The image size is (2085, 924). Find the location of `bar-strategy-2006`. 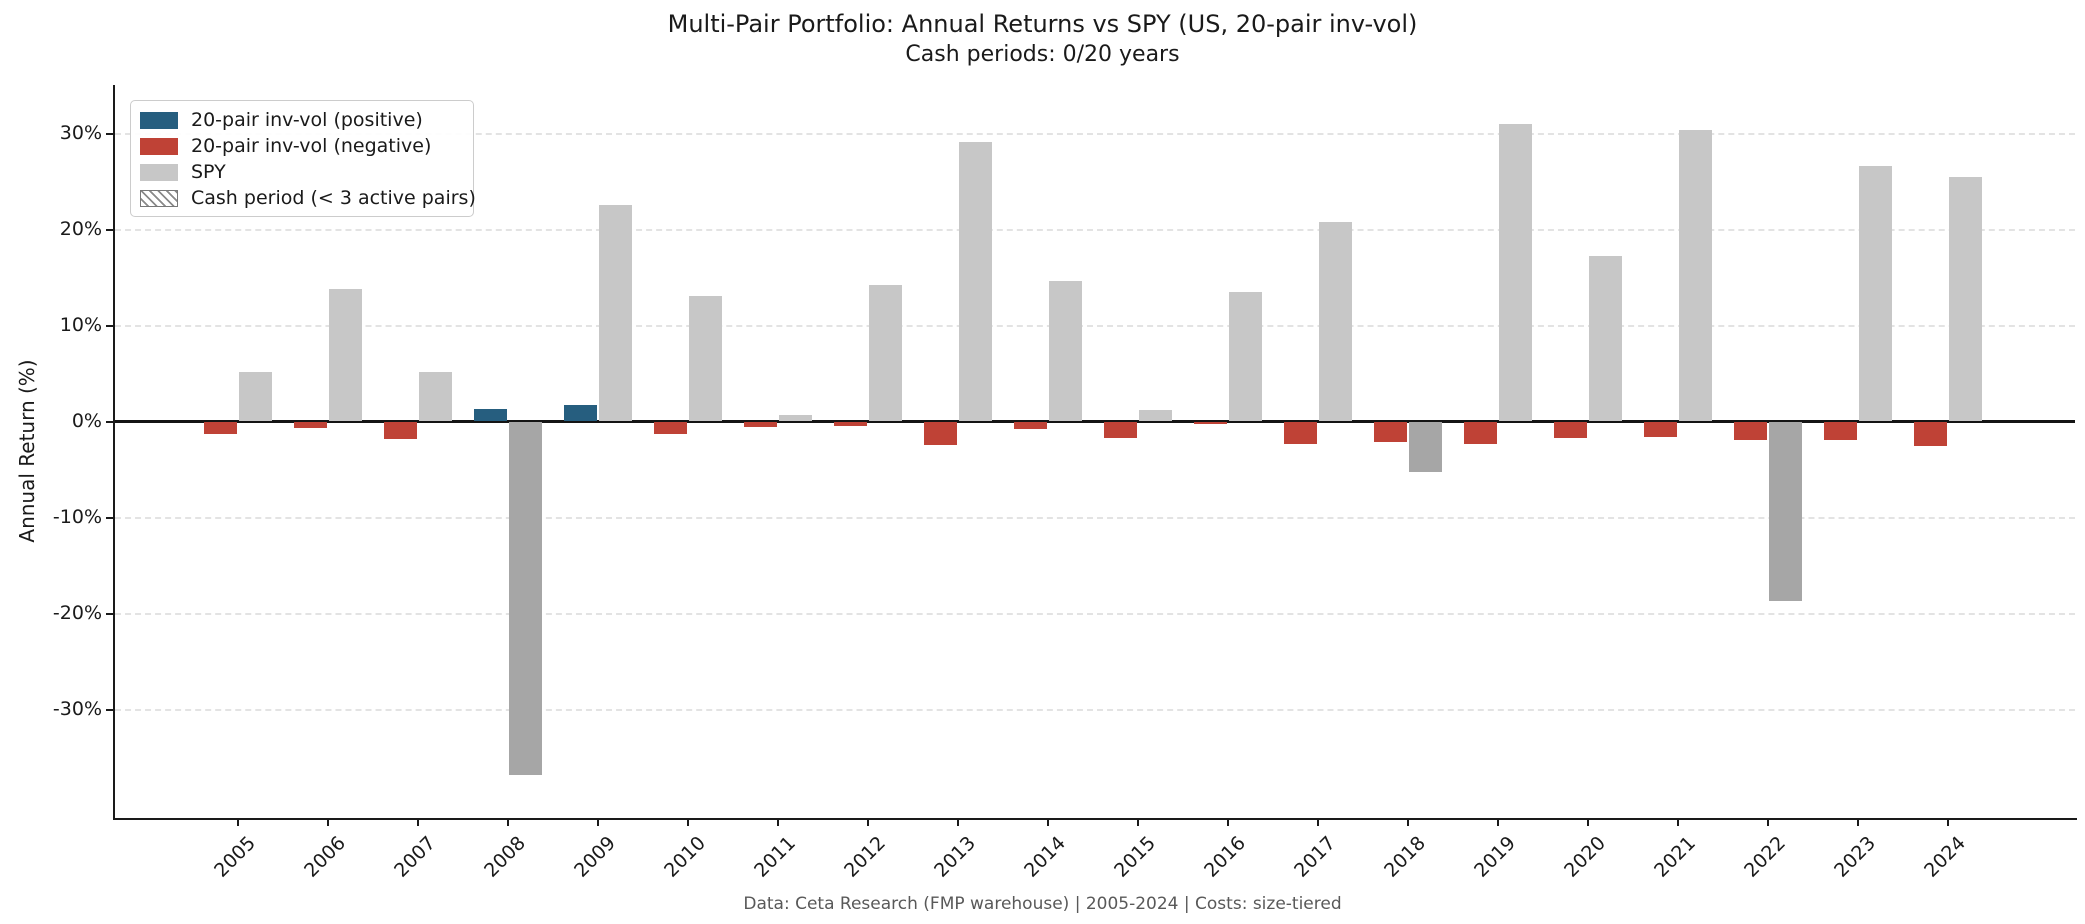

bar-strategy-2006 is located at coordinates (310, 425).